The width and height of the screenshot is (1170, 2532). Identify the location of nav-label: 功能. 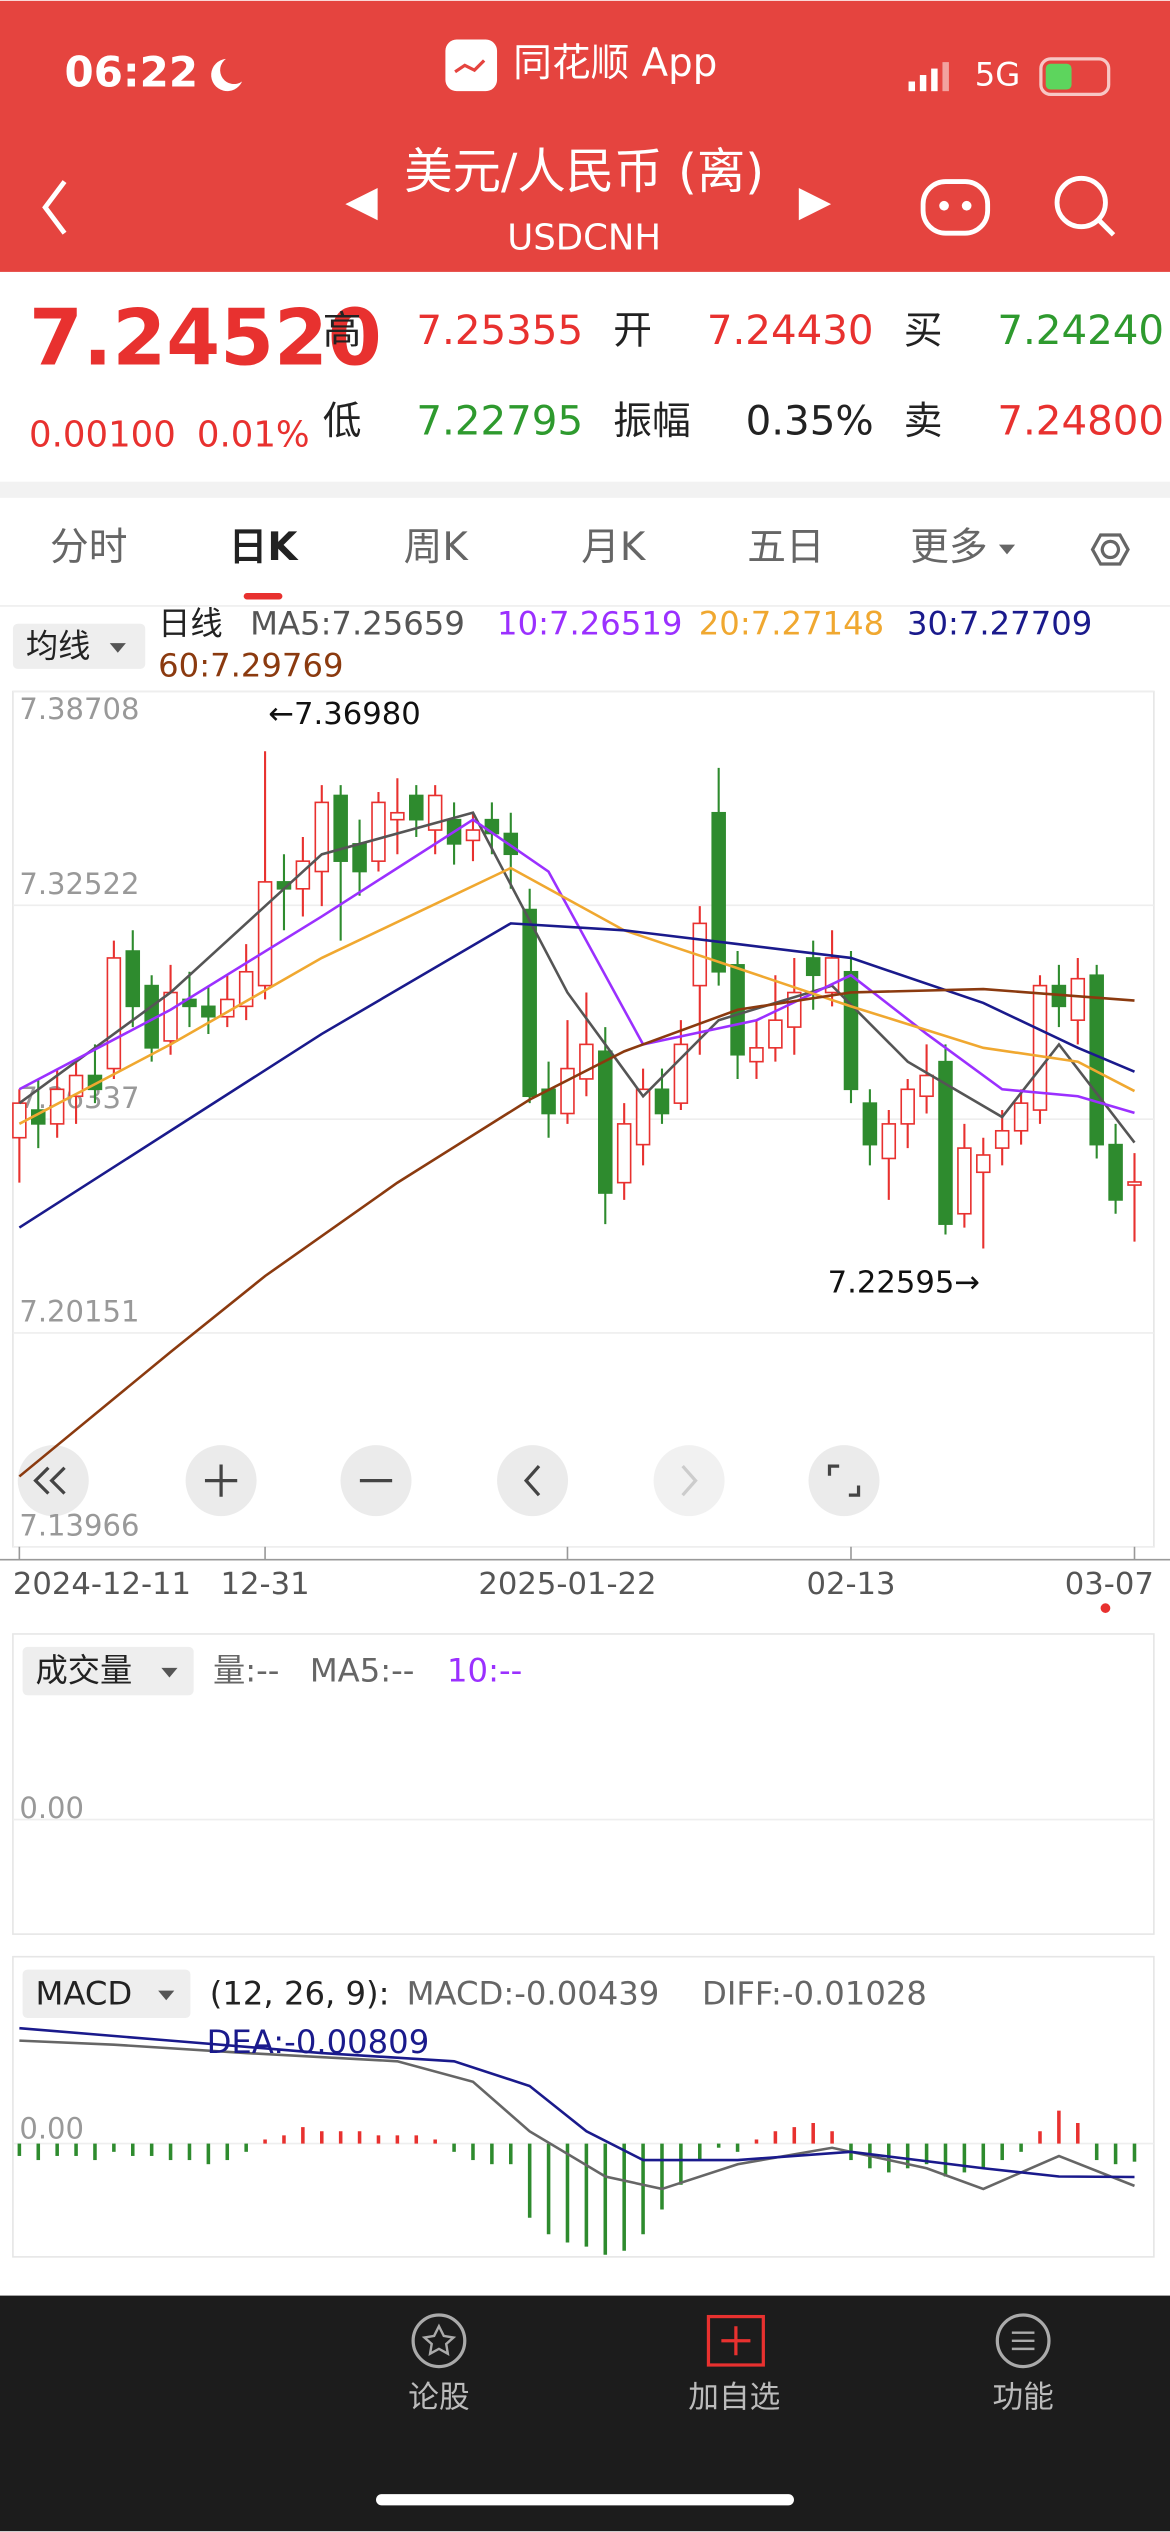
(1022, 2397).